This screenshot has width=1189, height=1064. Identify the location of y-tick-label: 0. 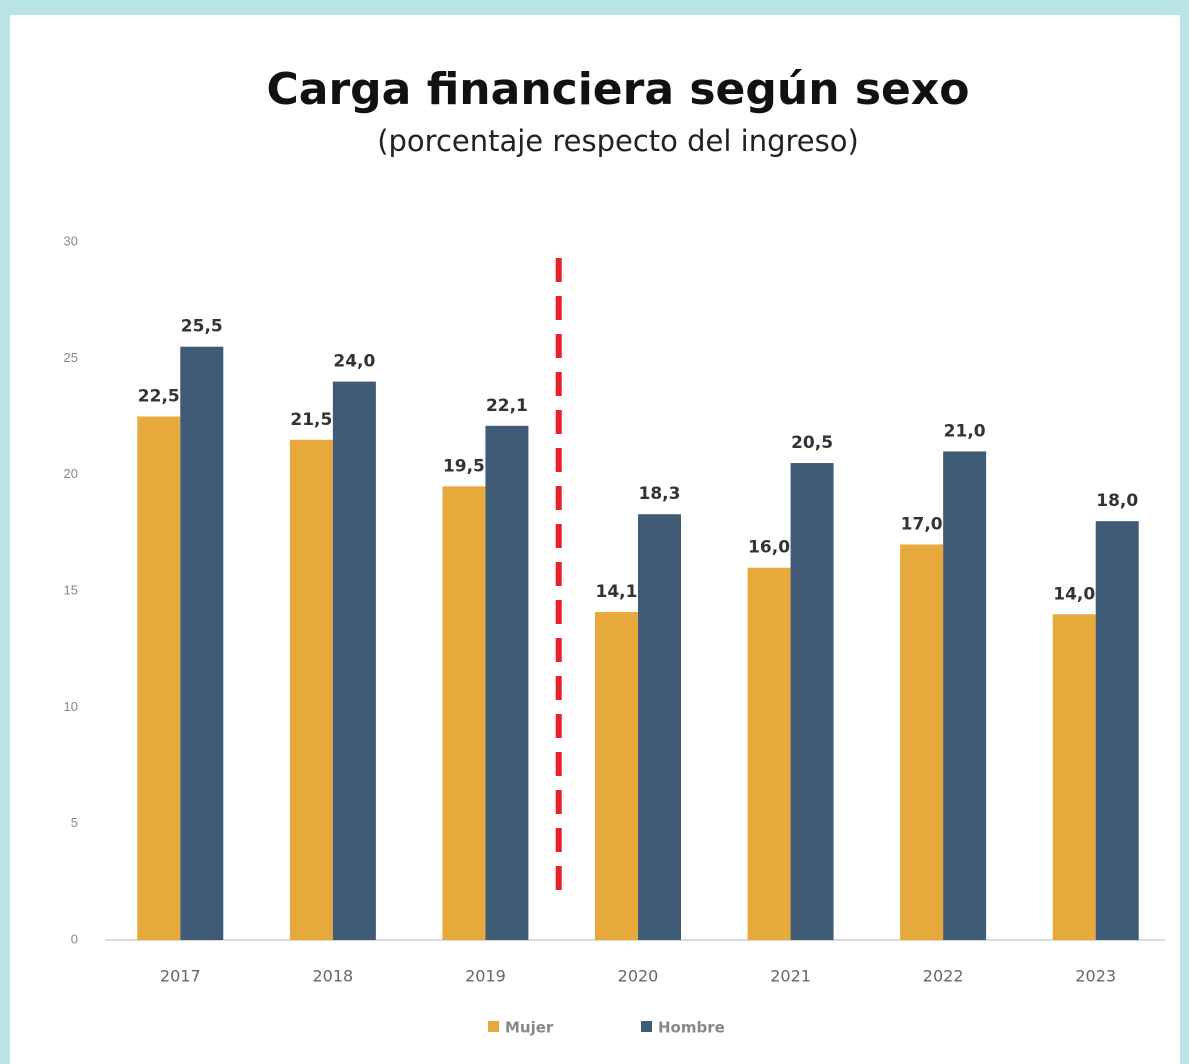
(74, 938).